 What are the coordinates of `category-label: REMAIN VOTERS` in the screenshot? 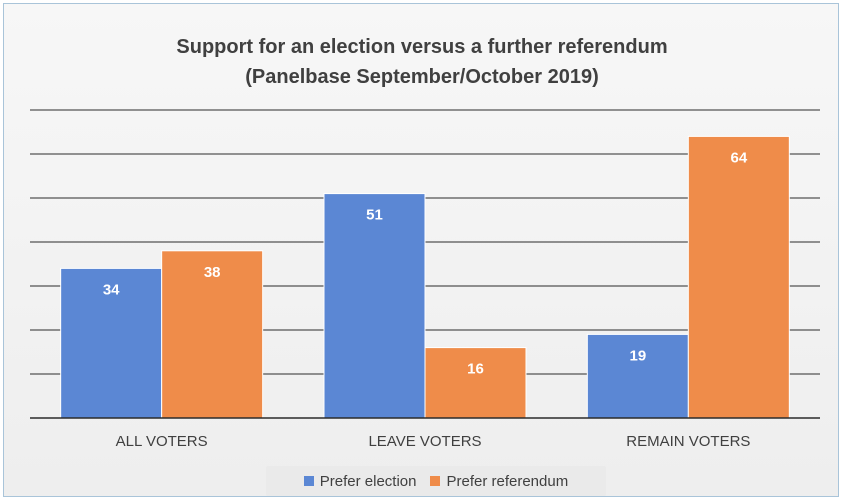 It's located at (688, 441).